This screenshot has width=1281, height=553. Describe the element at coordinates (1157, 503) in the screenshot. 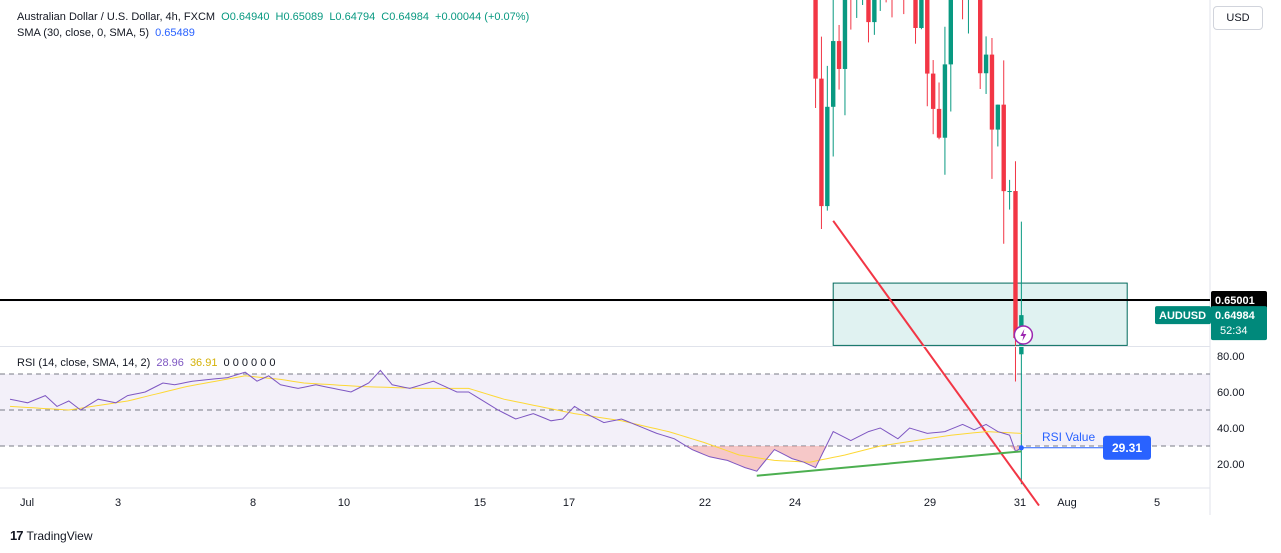

I see `time-tick-label: 5` at that location.